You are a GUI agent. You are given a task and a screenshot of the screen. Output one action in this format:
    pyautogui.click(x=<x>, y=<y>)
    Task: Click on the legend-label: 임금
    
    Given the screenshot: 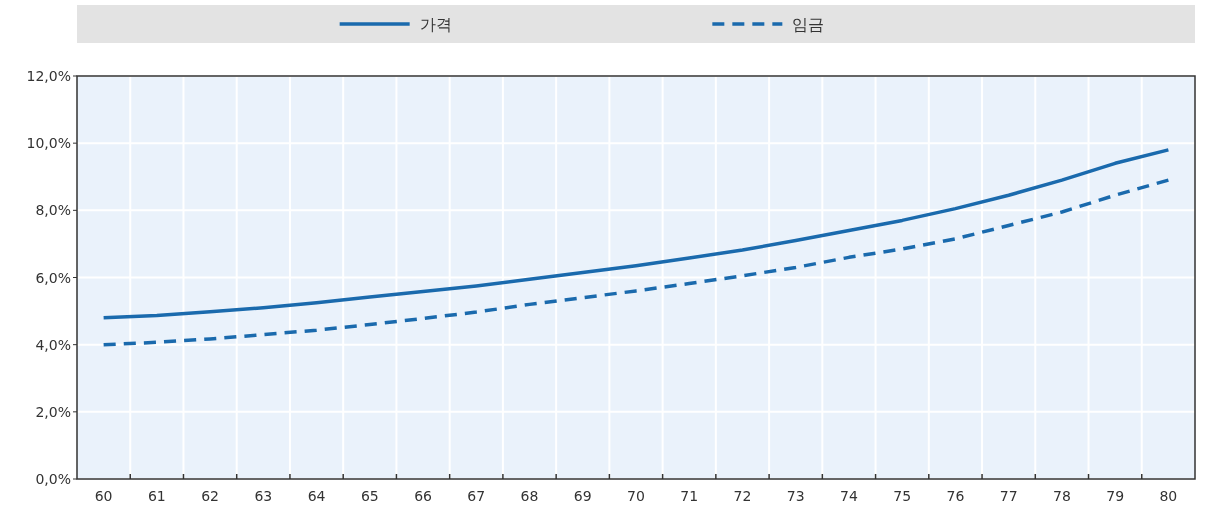 What is the action you would take?
    pyautogui.click(x=808, y=24)
    